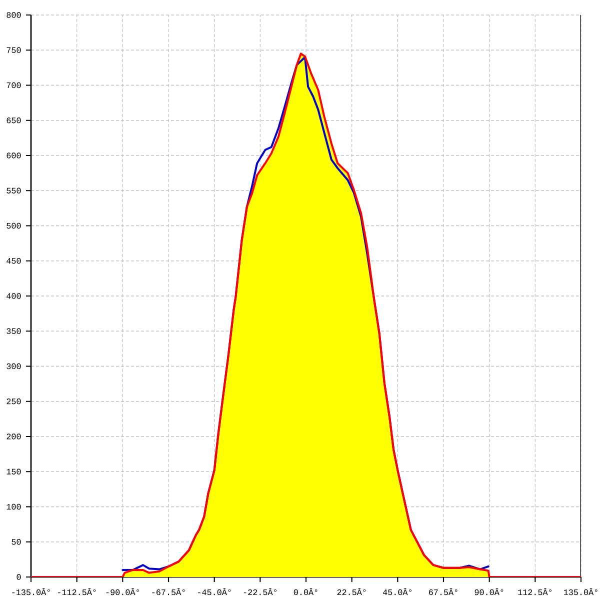 This screenshot has width=600, height=600. I want to click on x-tick-label: -112.5Â°, so click(77, 592).